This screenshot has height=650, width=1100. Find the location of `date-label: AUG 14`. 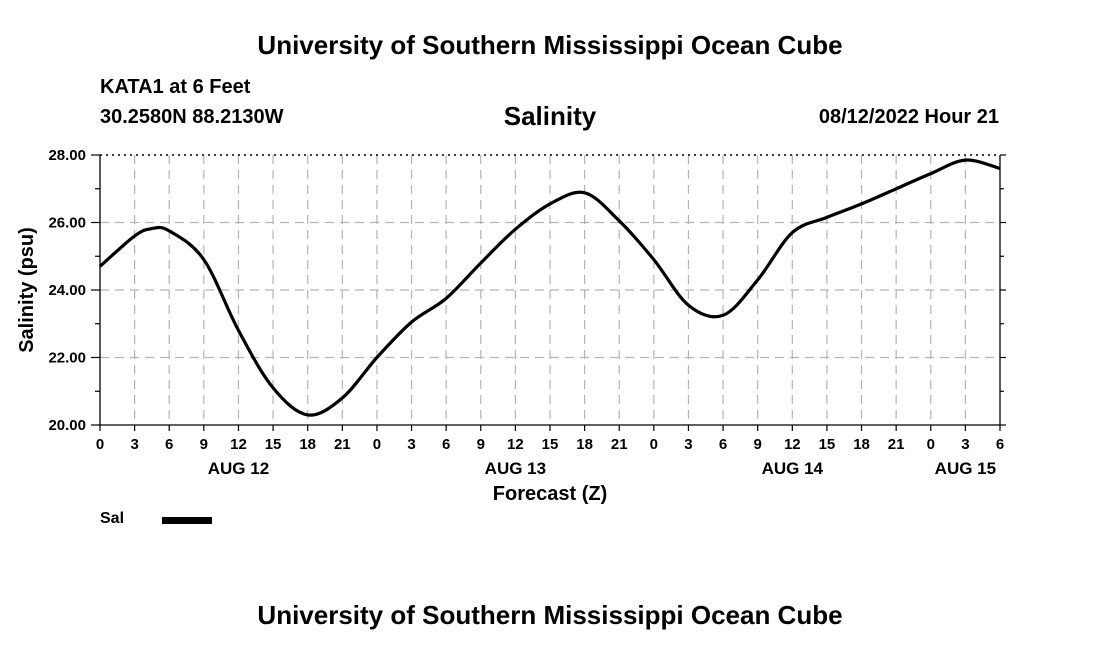

date-label: AUG 14 is located at coordinates (793, 468).